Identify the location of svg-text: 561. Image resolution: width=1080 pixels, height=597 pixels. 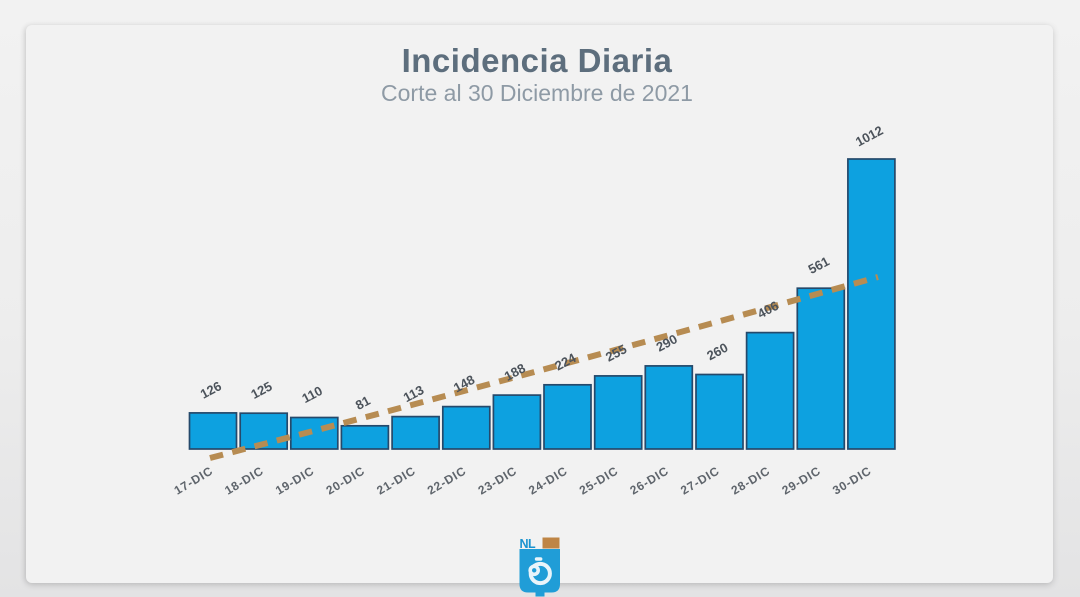
(819, 265).